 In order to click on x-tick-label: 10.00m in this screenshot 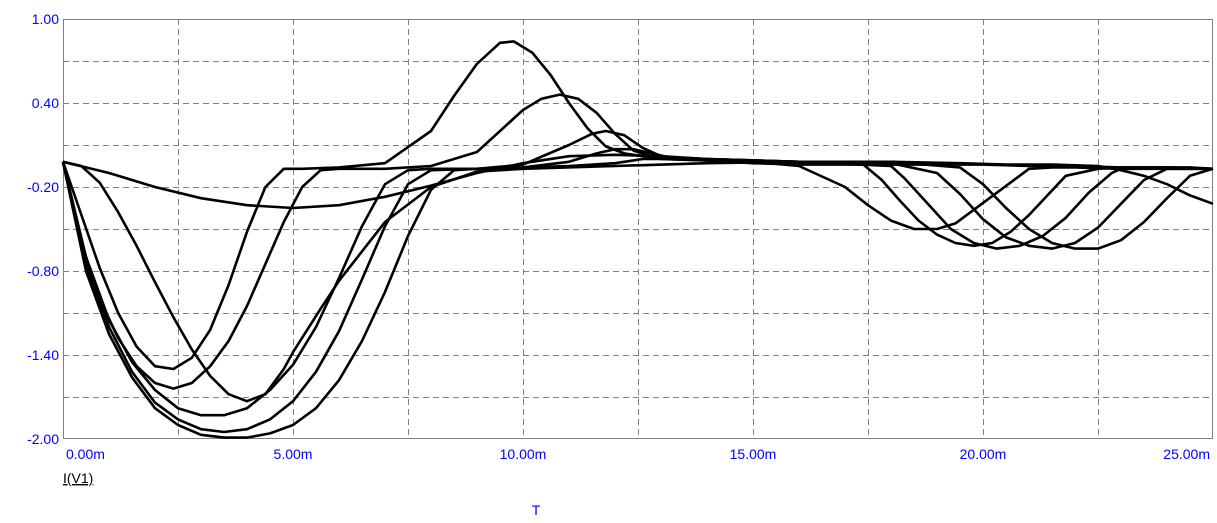, I will do `click(523, 454)`.